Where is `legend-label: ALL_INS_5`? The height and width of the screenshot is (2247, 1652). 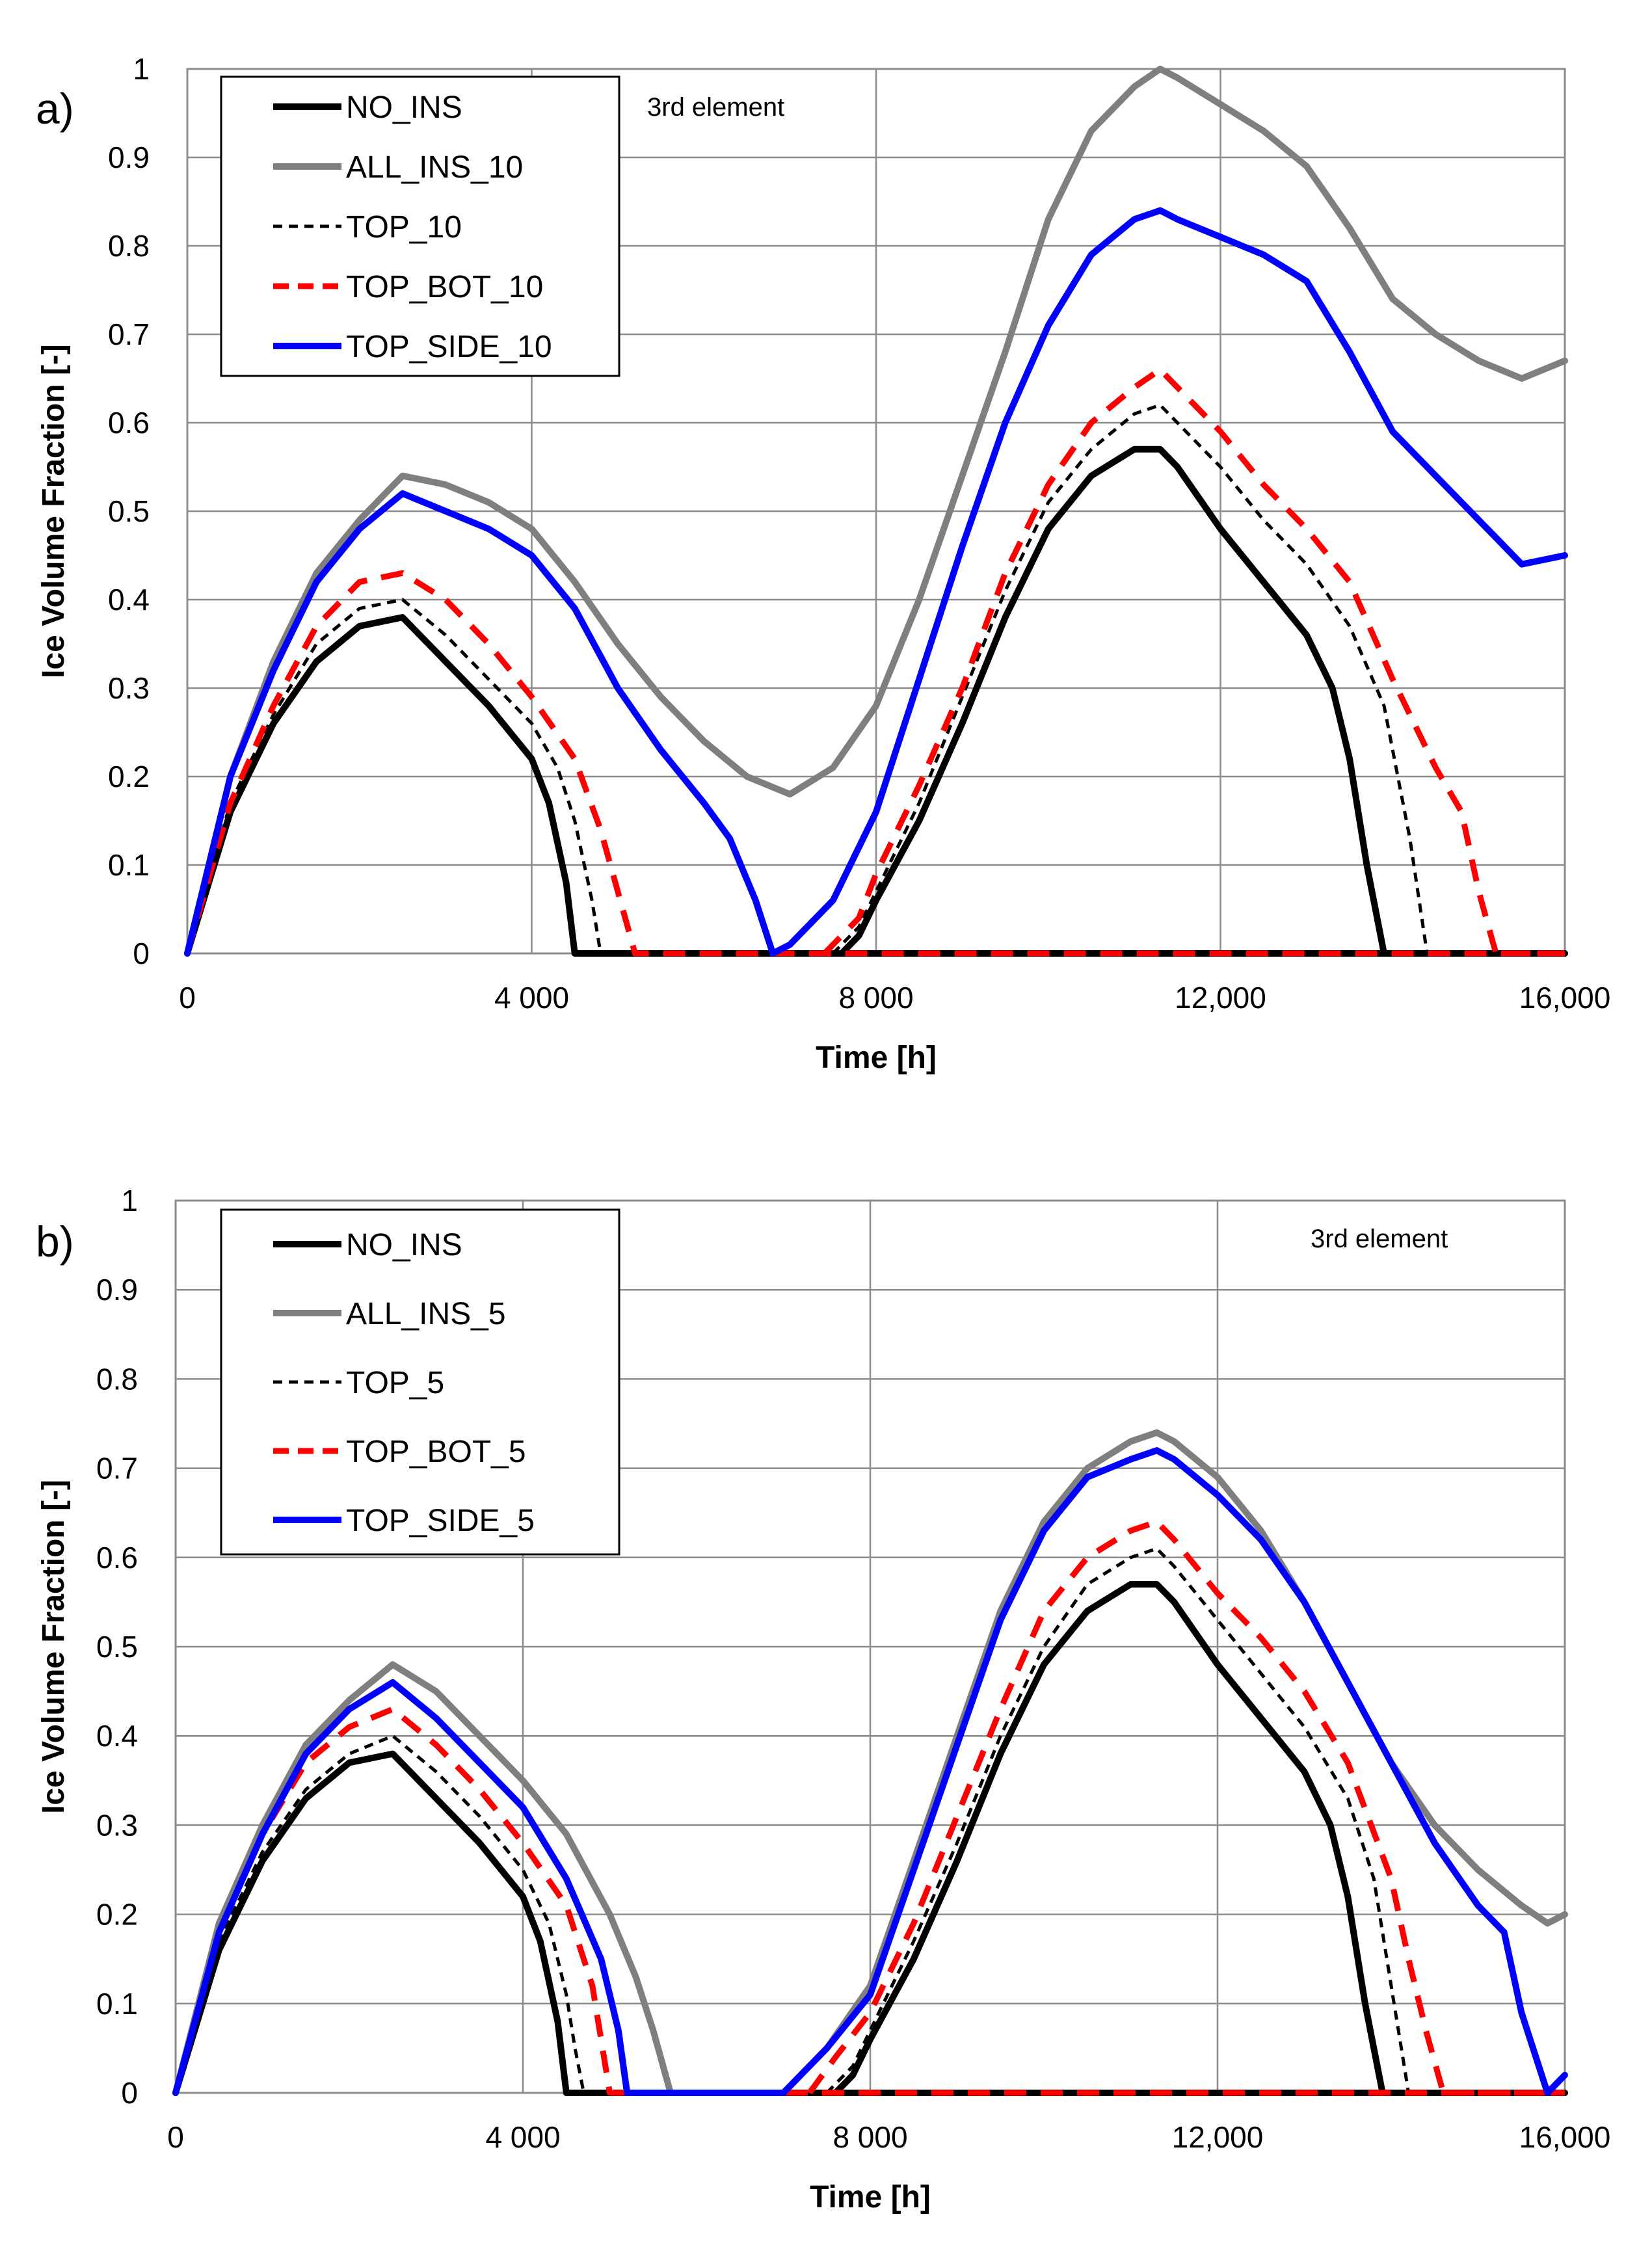 legend-label: ALL_INS_5 is located at coordinates (426, 1314).